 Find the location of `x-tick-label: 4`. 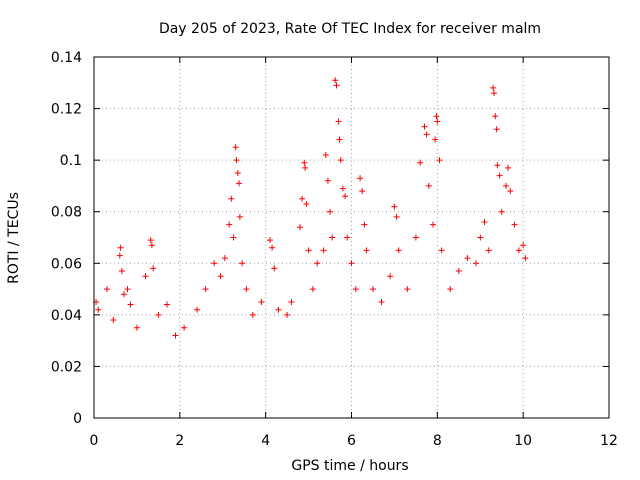

x-tick-label: 4 is located at coordinates (265, 441).